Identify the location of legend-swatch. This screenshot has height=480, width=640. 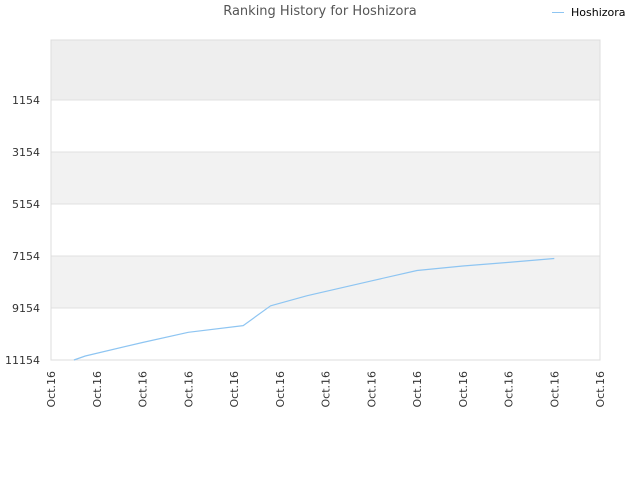
(558, 12).